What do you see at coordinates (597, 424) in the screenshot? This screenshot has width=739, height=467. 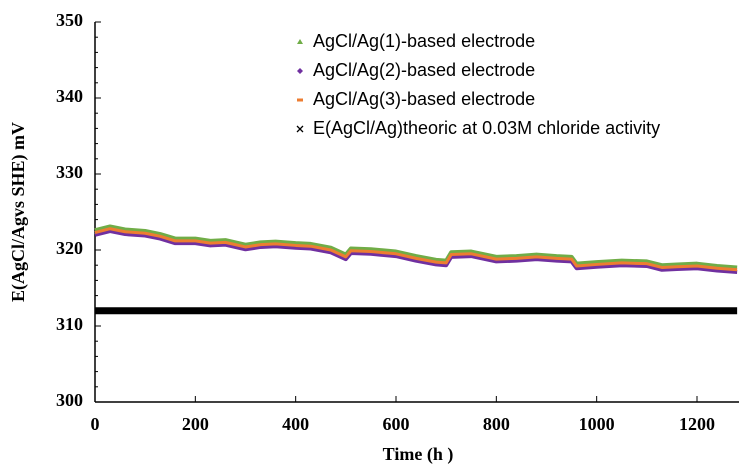 I see `x-tick-label: 1000` at bounding box center [597, 424].